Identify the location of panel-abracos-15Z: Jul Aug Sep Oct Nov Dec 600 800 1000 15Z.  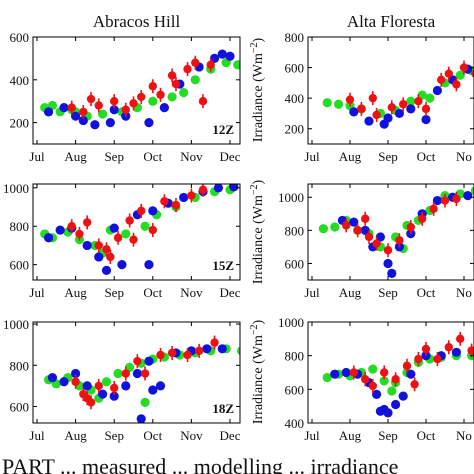
(122, 240).